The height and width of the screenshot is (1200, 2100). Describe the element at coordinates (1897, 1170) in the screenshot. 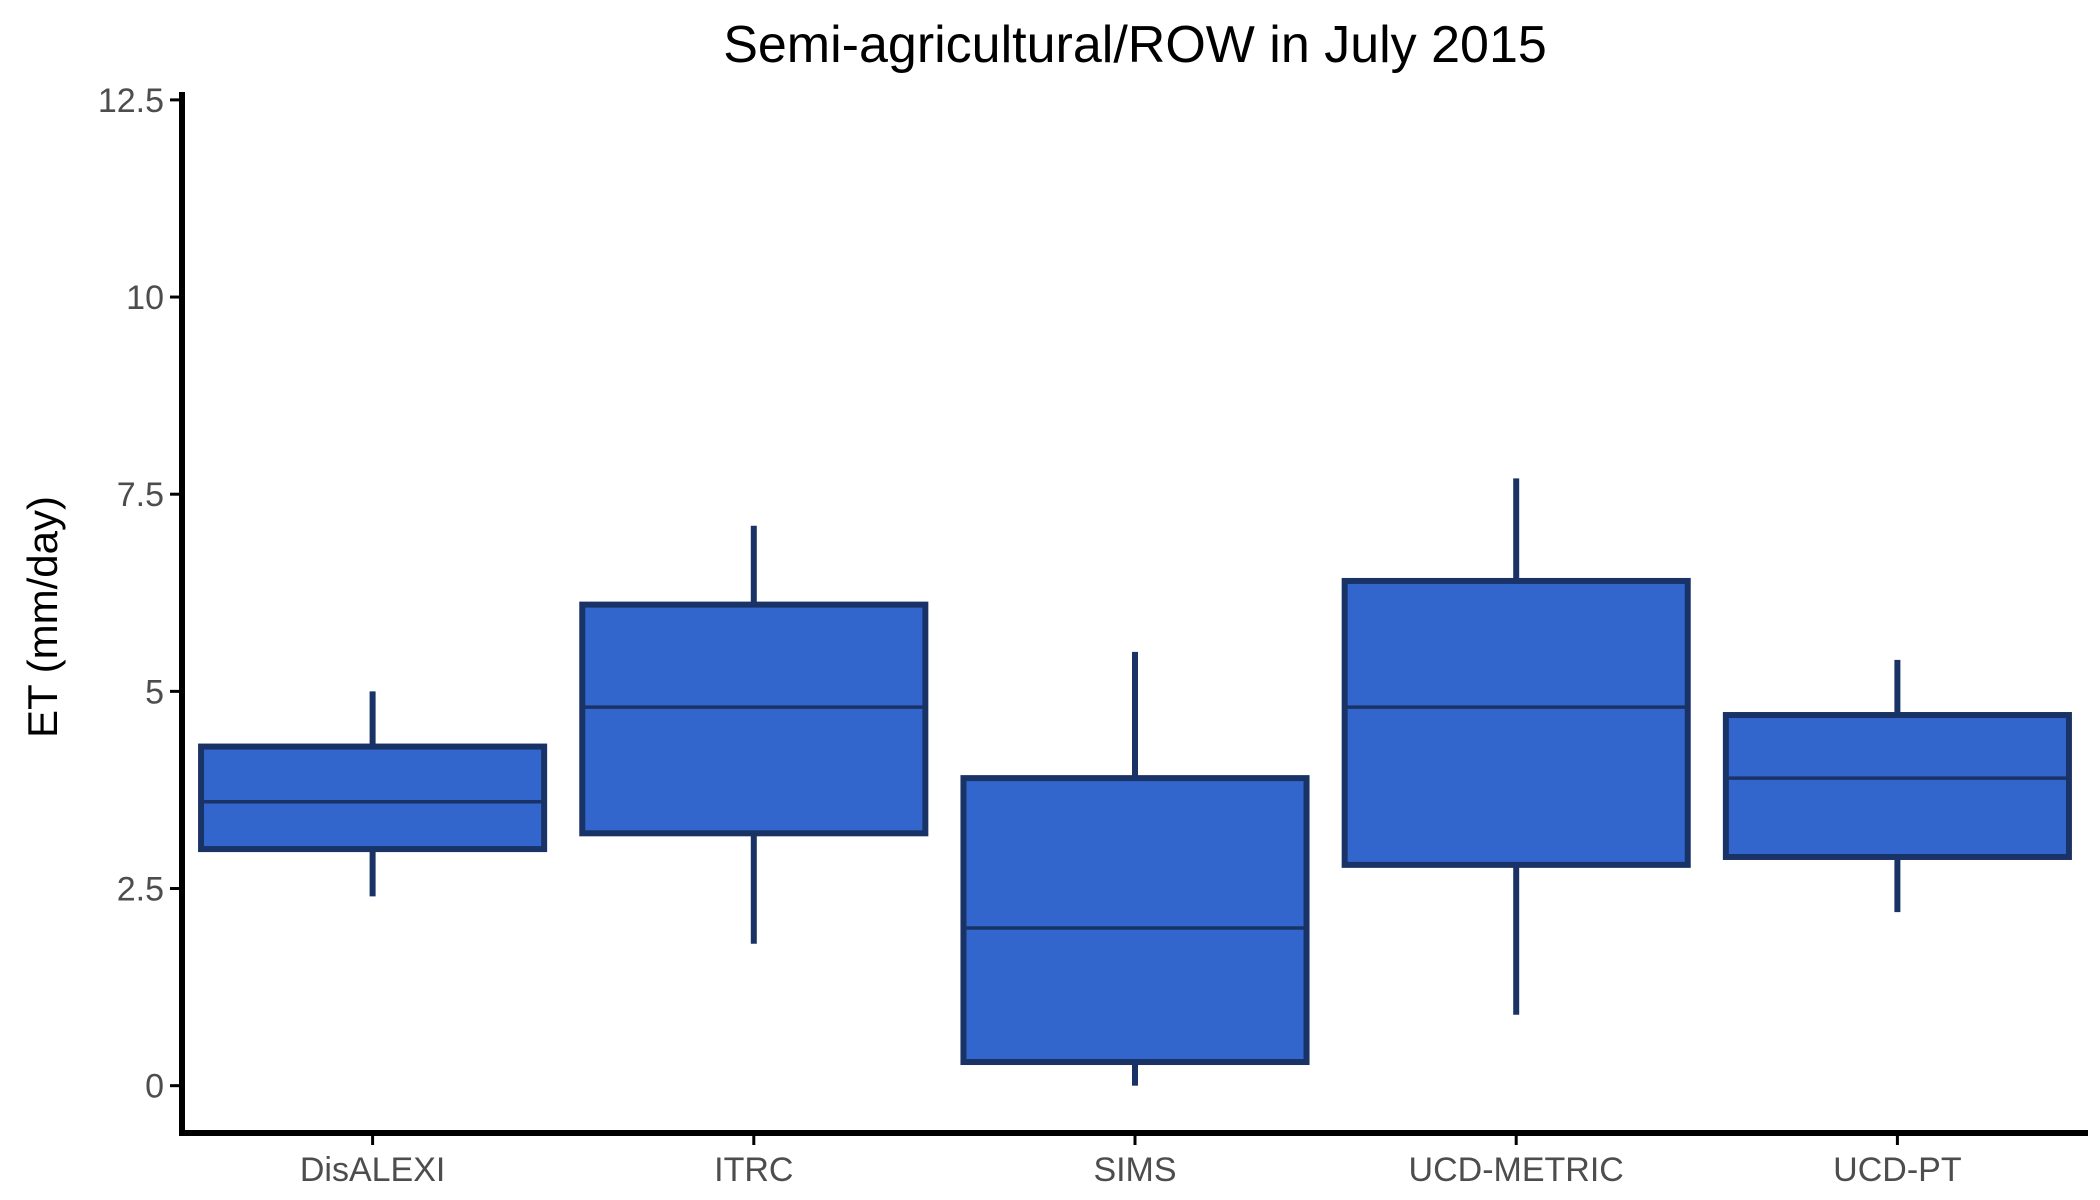

I see `x-tick-label: UCD-PT` at that location.